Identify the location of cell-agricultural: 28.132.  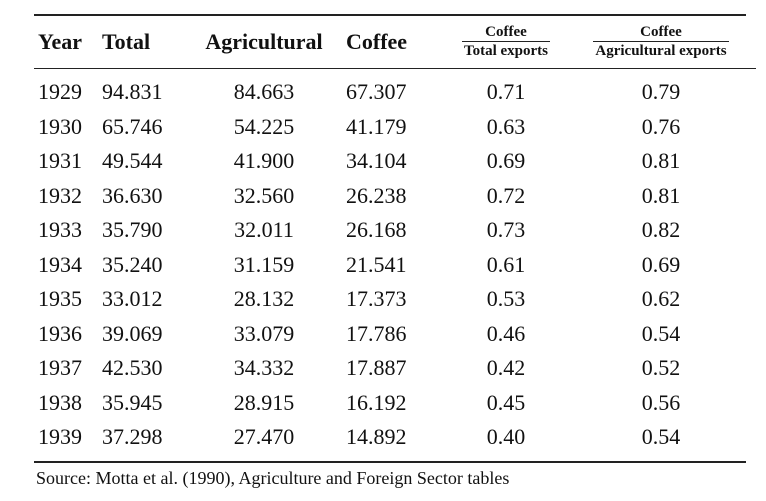
(264, 299).